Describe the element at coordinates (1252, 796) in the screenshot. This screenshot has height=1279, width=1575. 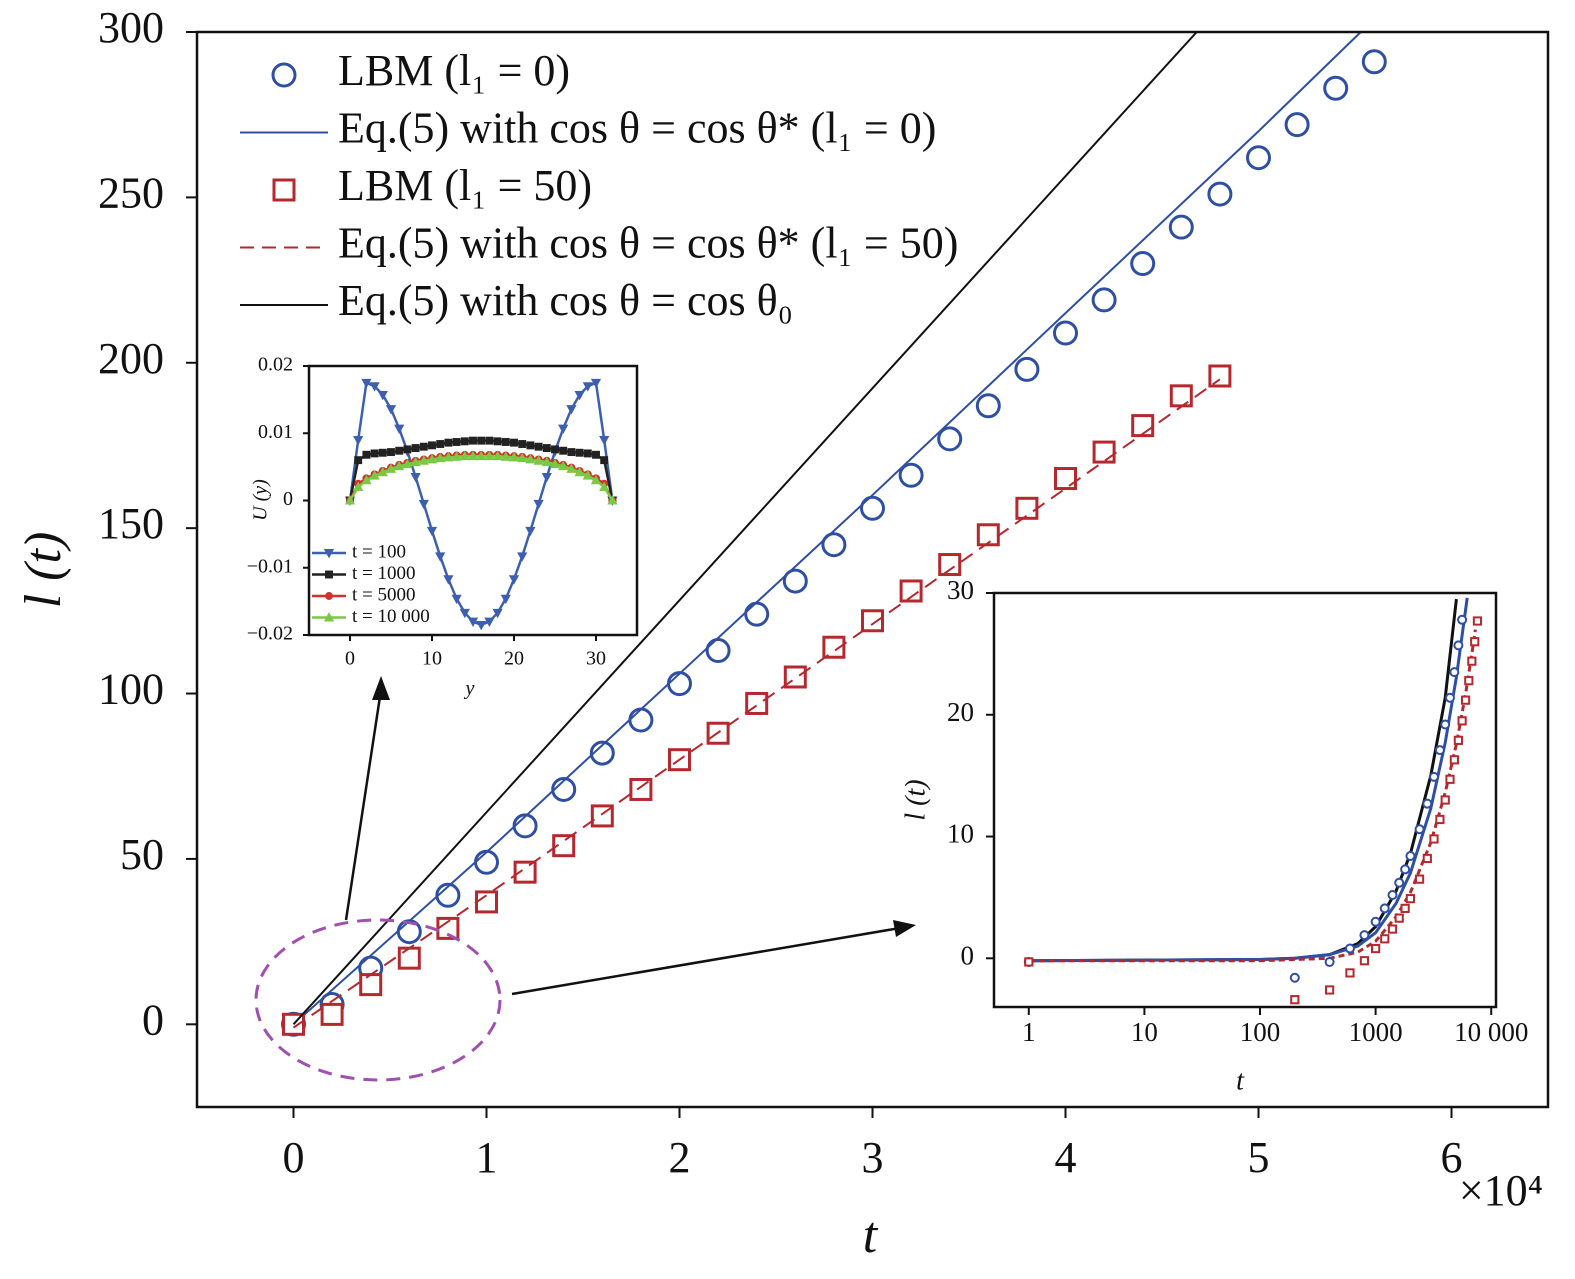
I see `series-line` at that location.